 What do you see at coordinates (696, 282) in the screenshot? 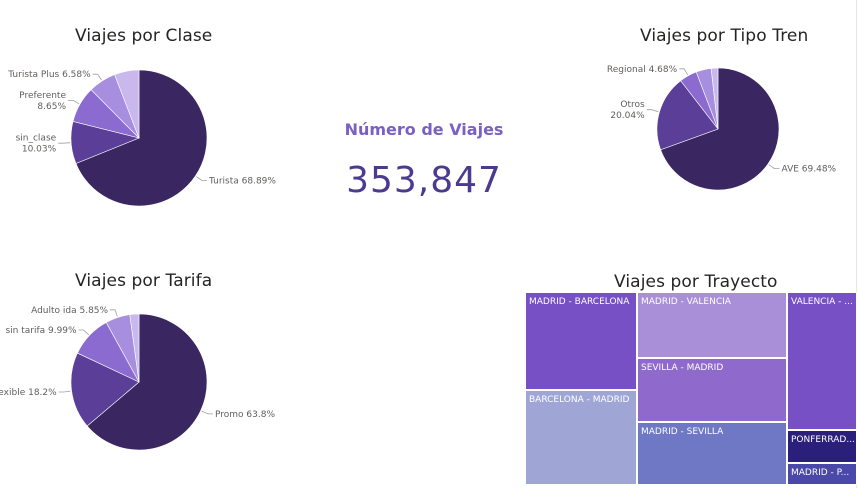
I see `treemap-trayecto-title: Viajes por Trayecto` at bounding box center [696, 282].